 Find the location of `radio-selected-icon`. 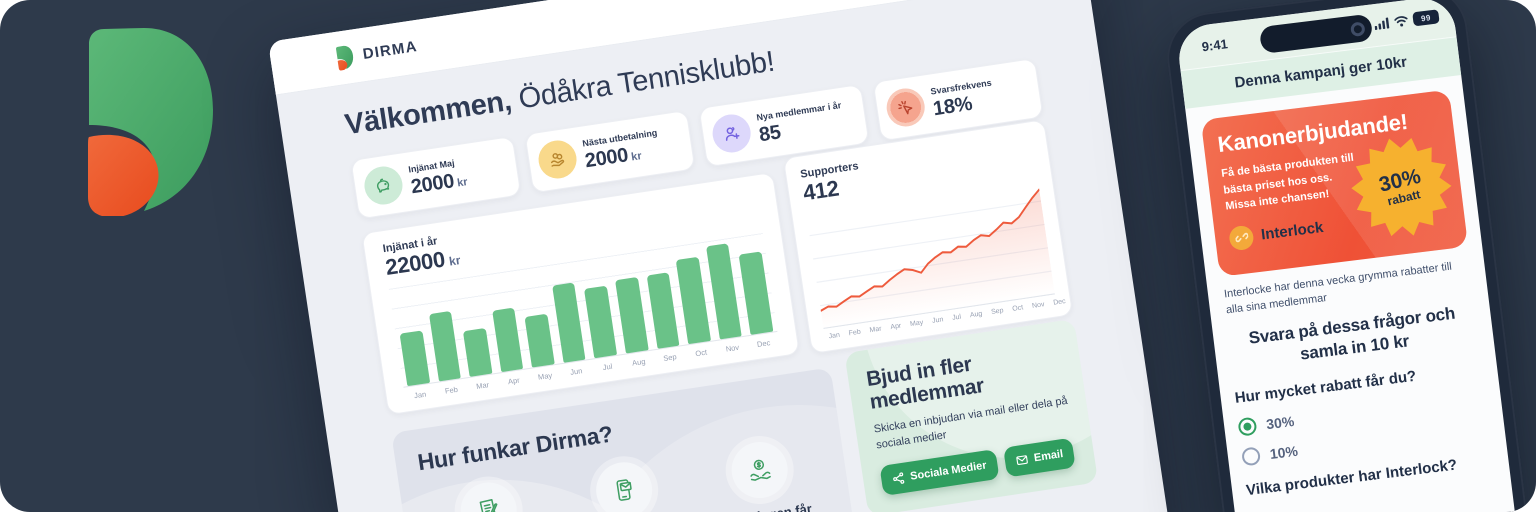

radio-selected-icon is located at coordinates (1247, 426).